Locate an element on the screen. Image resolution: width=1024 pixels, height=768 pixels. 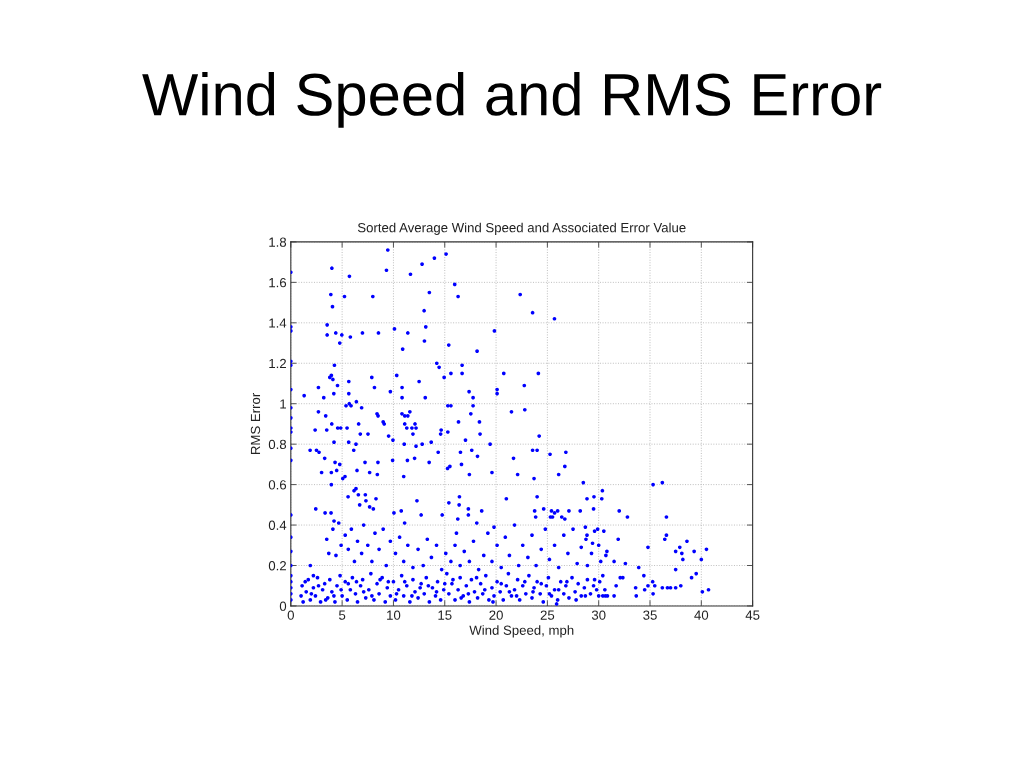
y-tick-label: 1.8 is located at coordinates (278, 242).